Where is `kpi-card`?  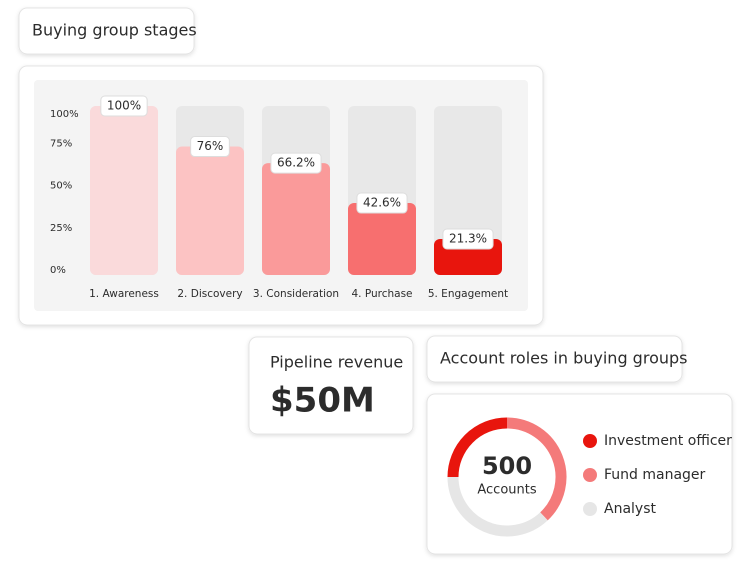
kpi-card is located at coordinates (331, 385).